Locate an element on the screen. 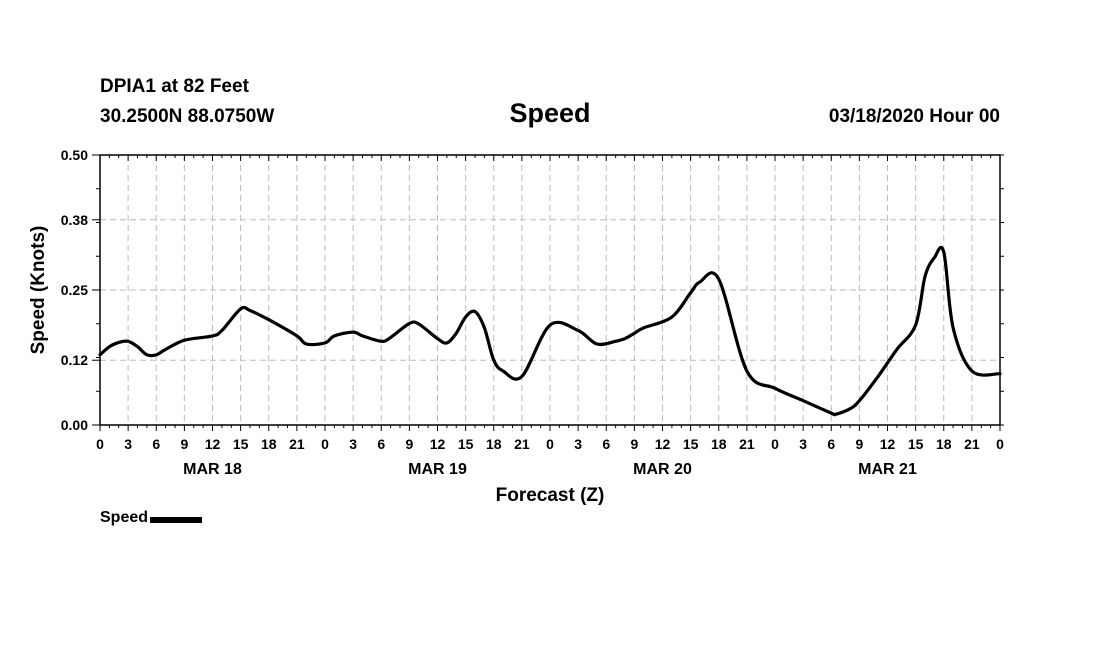 This screenshot has width=1100, height=650. forecast-timestamp: 03/18/2020 Hour 00 is located at coordinates (914, 116).